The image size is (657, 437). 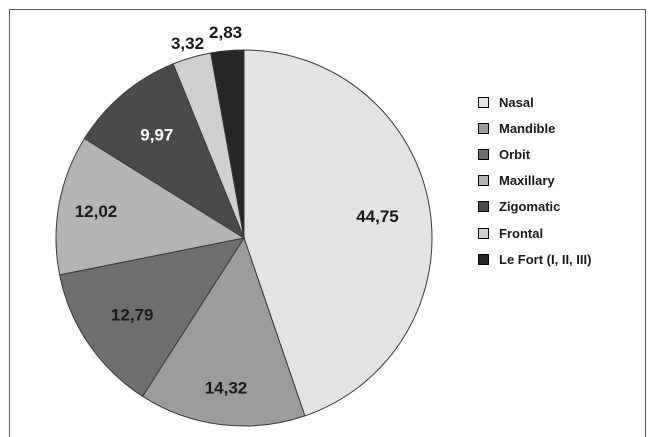 What do you see at coordinates (227, 144) in the screenshot?
I see `pie-slice-le-fort-i-ii-iii` at bounding box center [227, 144].